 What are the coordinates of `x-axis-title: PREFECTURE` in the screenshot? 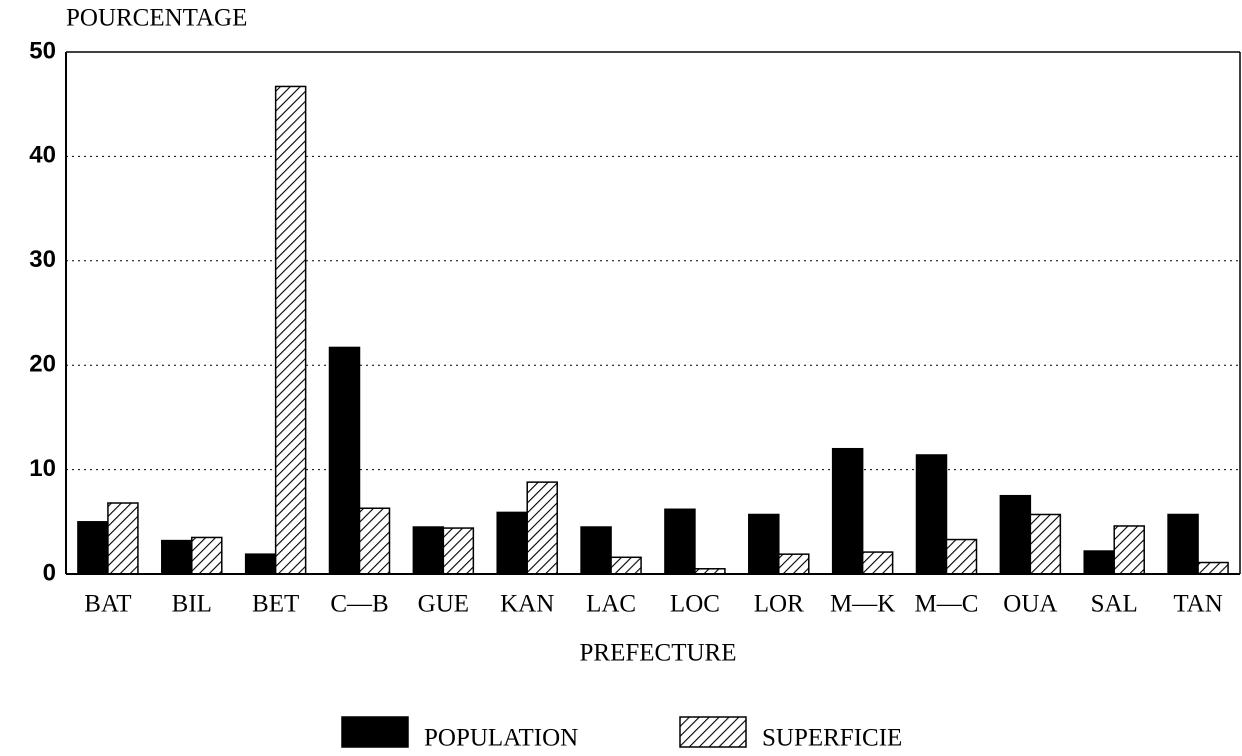 It's located at (658, 653).